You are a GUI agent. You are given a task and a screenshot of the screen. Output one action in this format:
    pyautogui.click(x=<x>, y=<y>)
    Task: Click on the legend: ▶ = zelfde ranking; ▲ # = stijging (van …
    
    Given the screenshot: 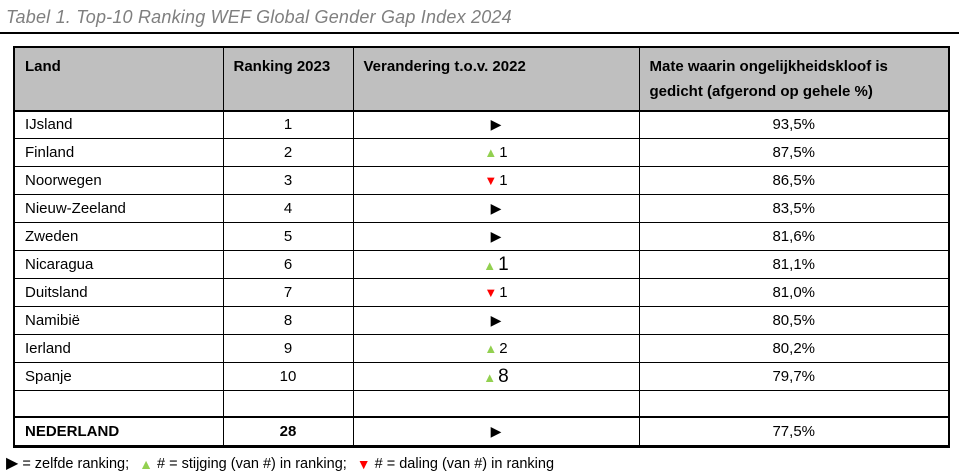 What is the action you would take?
    pyautogui.click(x=482, y=464)
    